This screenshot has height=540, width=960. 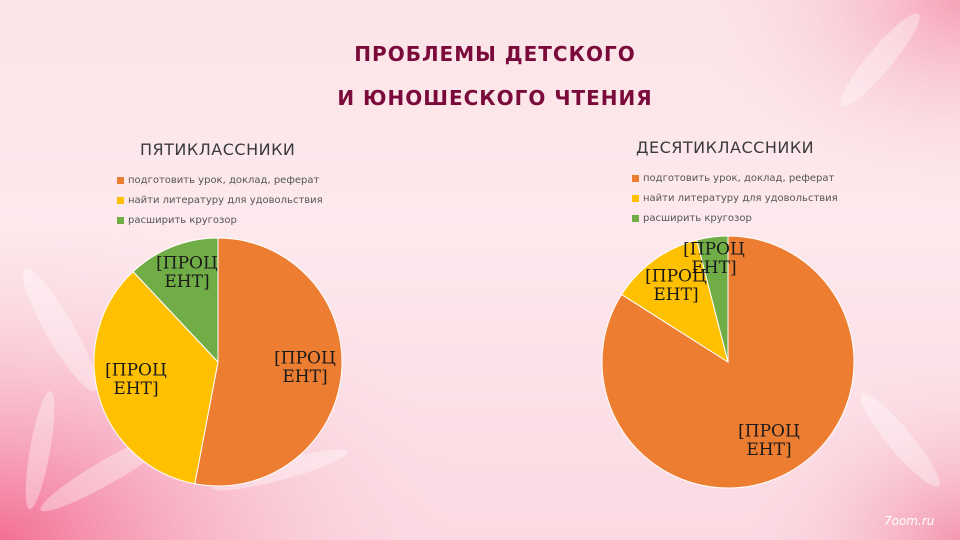 What do you see at coordinates (676, 286) in the screenshot?
I see `data-label-right-1: [ПРОЦ ЕНТ]` at bounding box center [676, 286].